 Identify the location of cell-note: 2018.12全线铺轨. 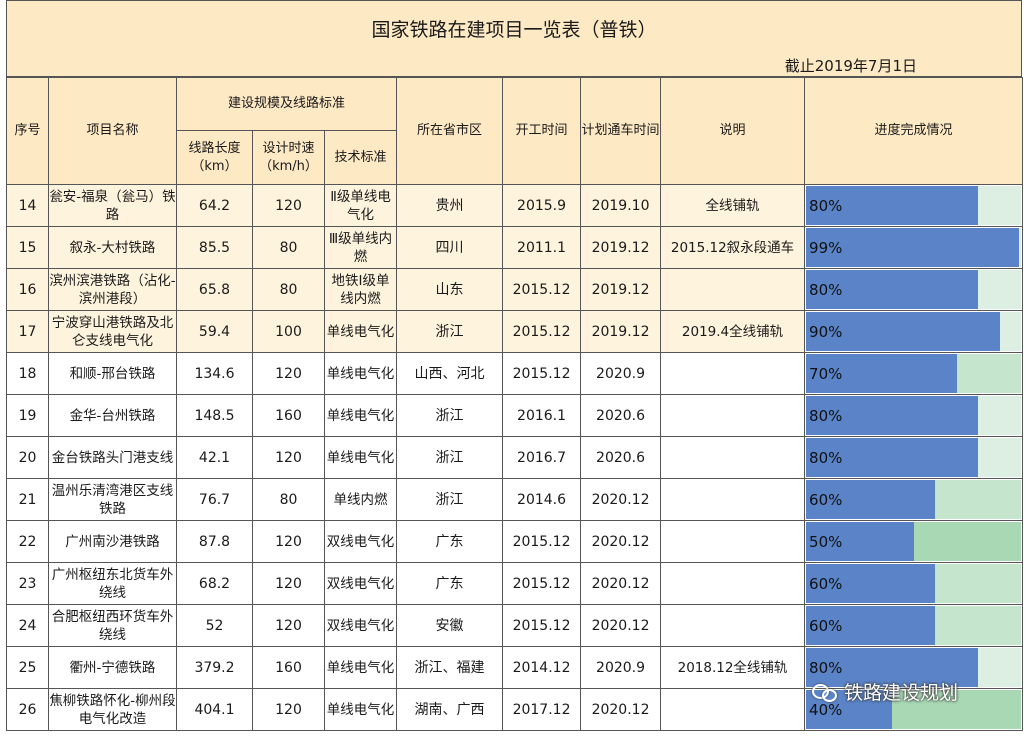
(733, 667).